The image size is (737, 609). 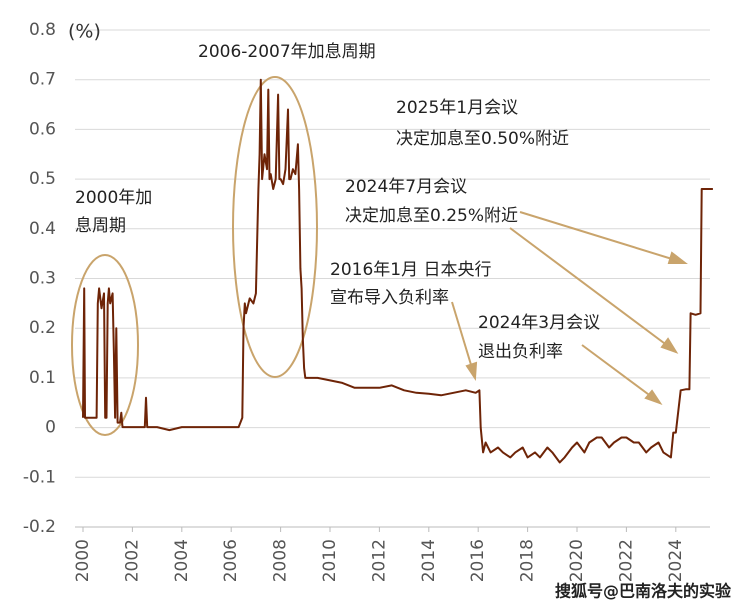 What do you see at coordinates (528, 560) in the screenshot?
I see `x-tick-label: 2018` at bounding box center [528, 560].